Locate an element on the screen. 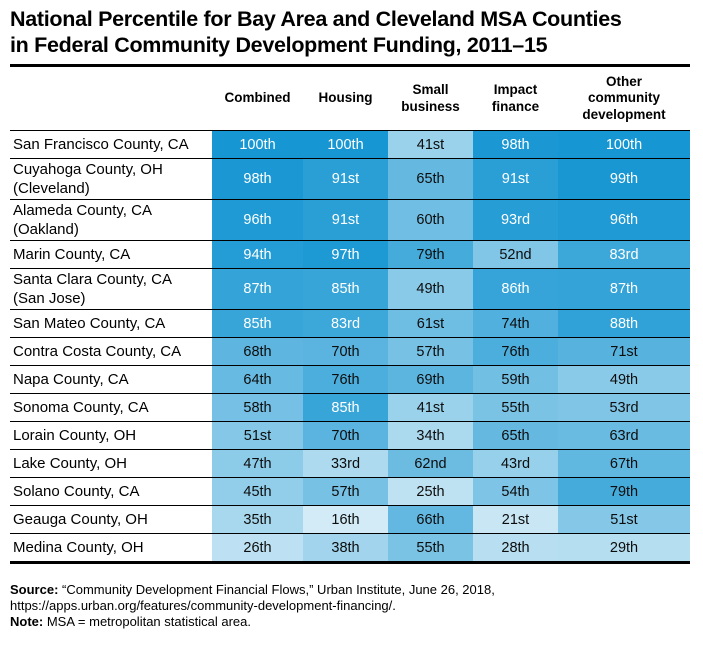 The image size is (703, 650). percentile-cell: 29th is located at coordinates (624, 547).